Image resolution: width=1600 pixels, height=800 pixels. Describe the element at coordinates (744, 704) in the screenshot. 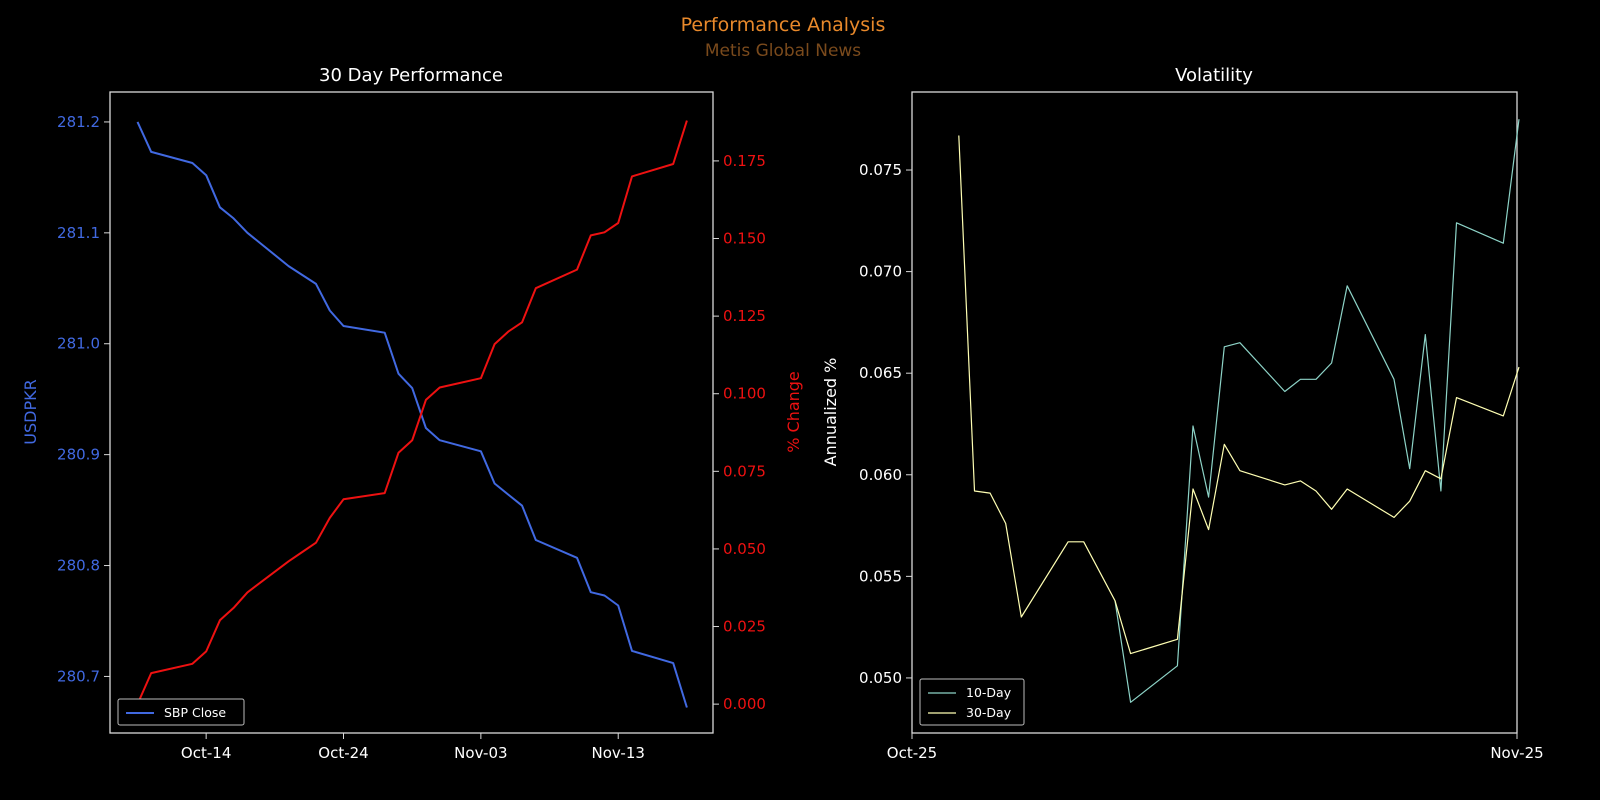

I see `right-y-tick-label: 0.000` at that location.